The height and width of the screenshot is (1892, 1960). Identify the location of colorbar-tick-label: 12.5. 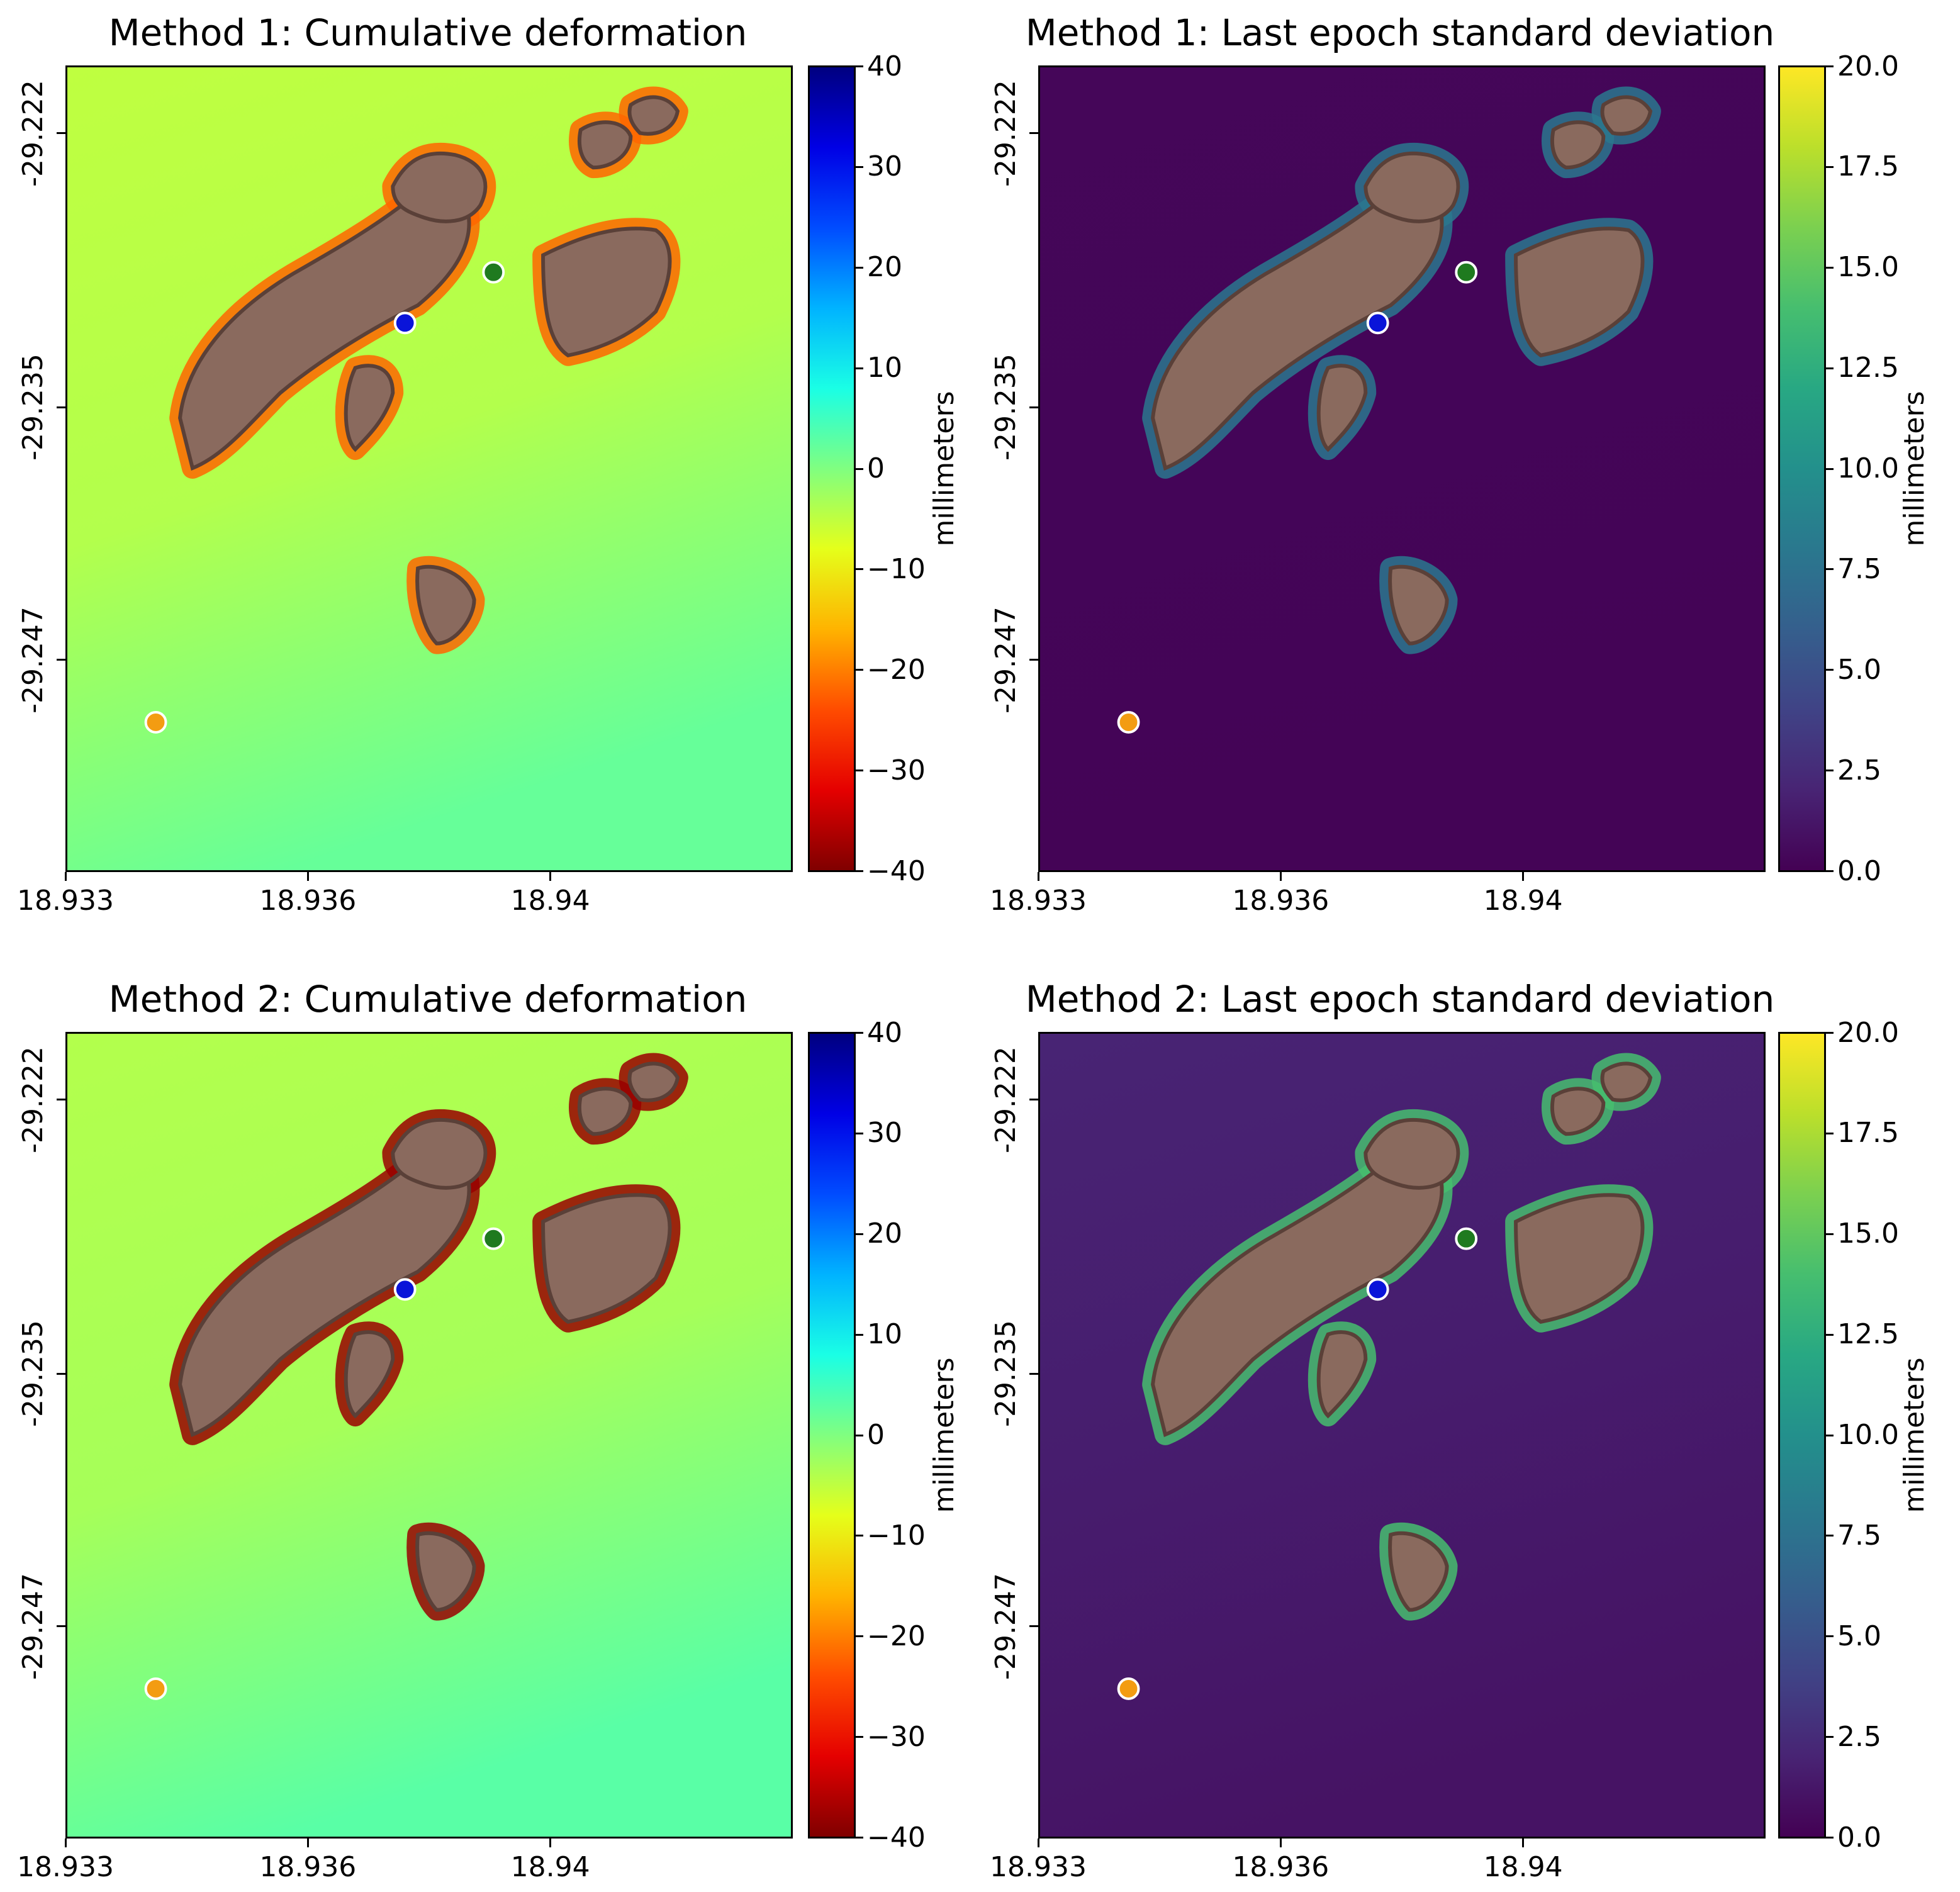
(1868, 368).